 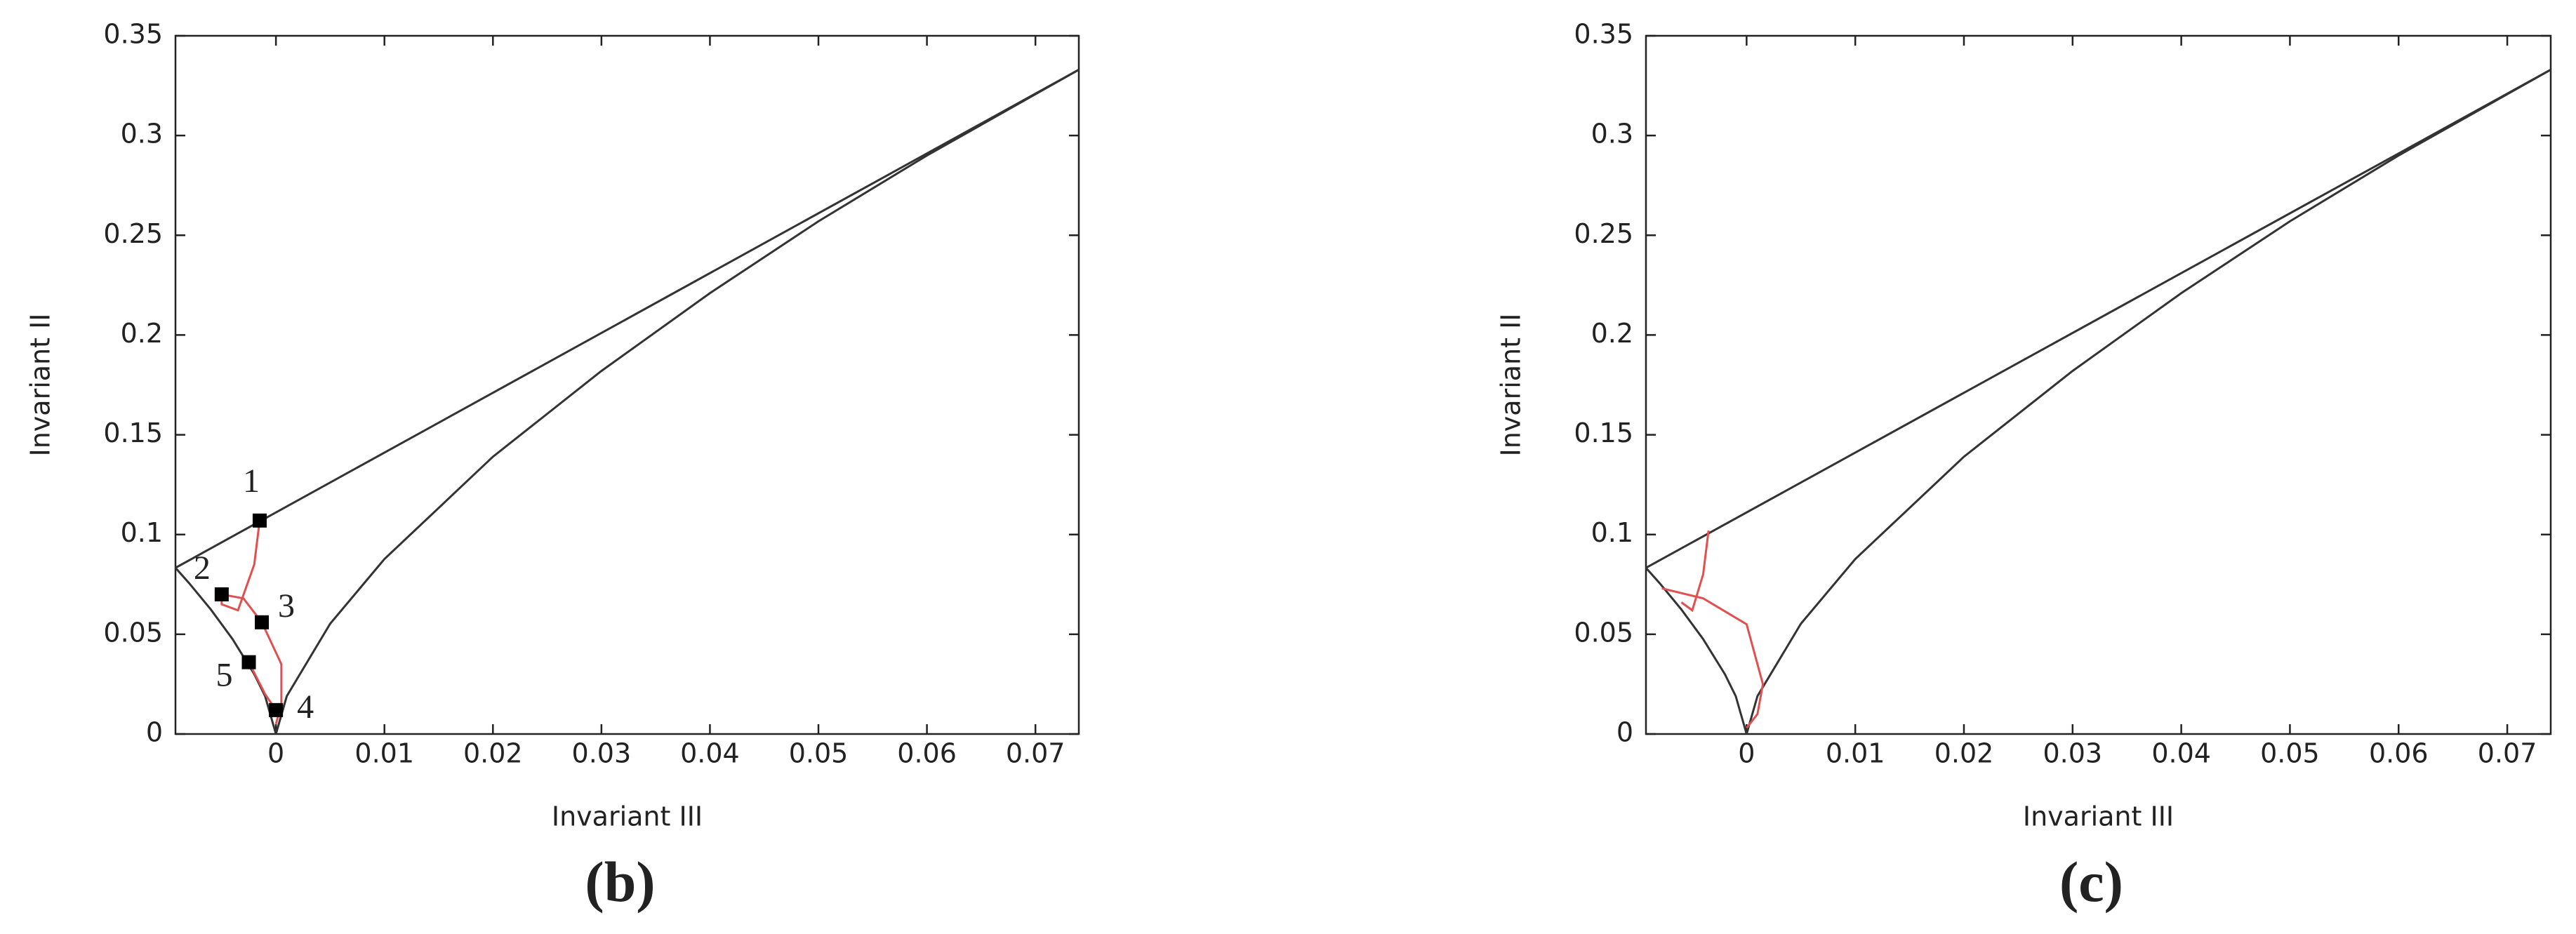 I want to click on caption: (c), so click(x=2091, y=882).